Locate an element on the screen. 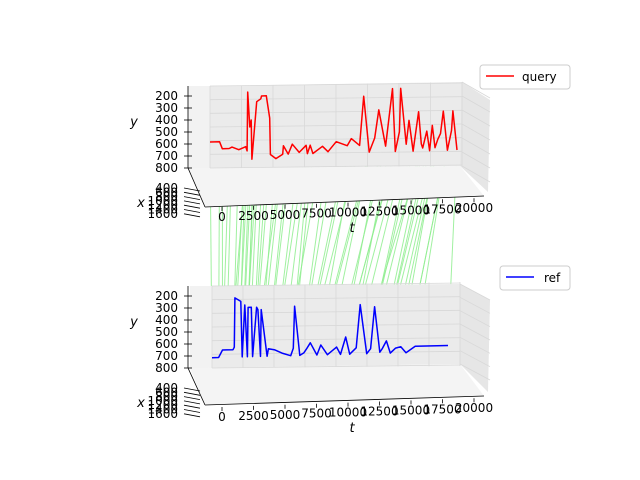 This screenshot has width=640, height=480. y-tick-label: 500 is located at coordinates (166, 332).